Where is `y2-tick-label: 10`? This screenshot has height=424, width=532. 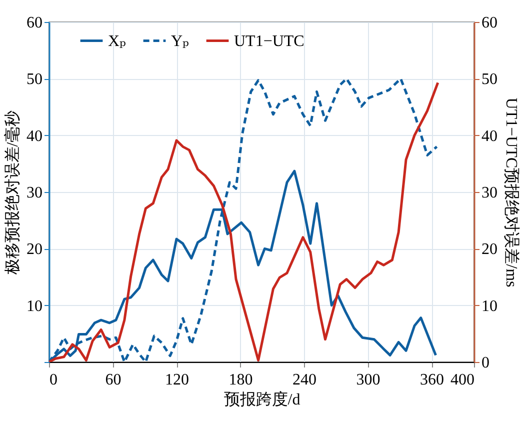
y2-tick-label: 10 is located at coordinates (490, 306).